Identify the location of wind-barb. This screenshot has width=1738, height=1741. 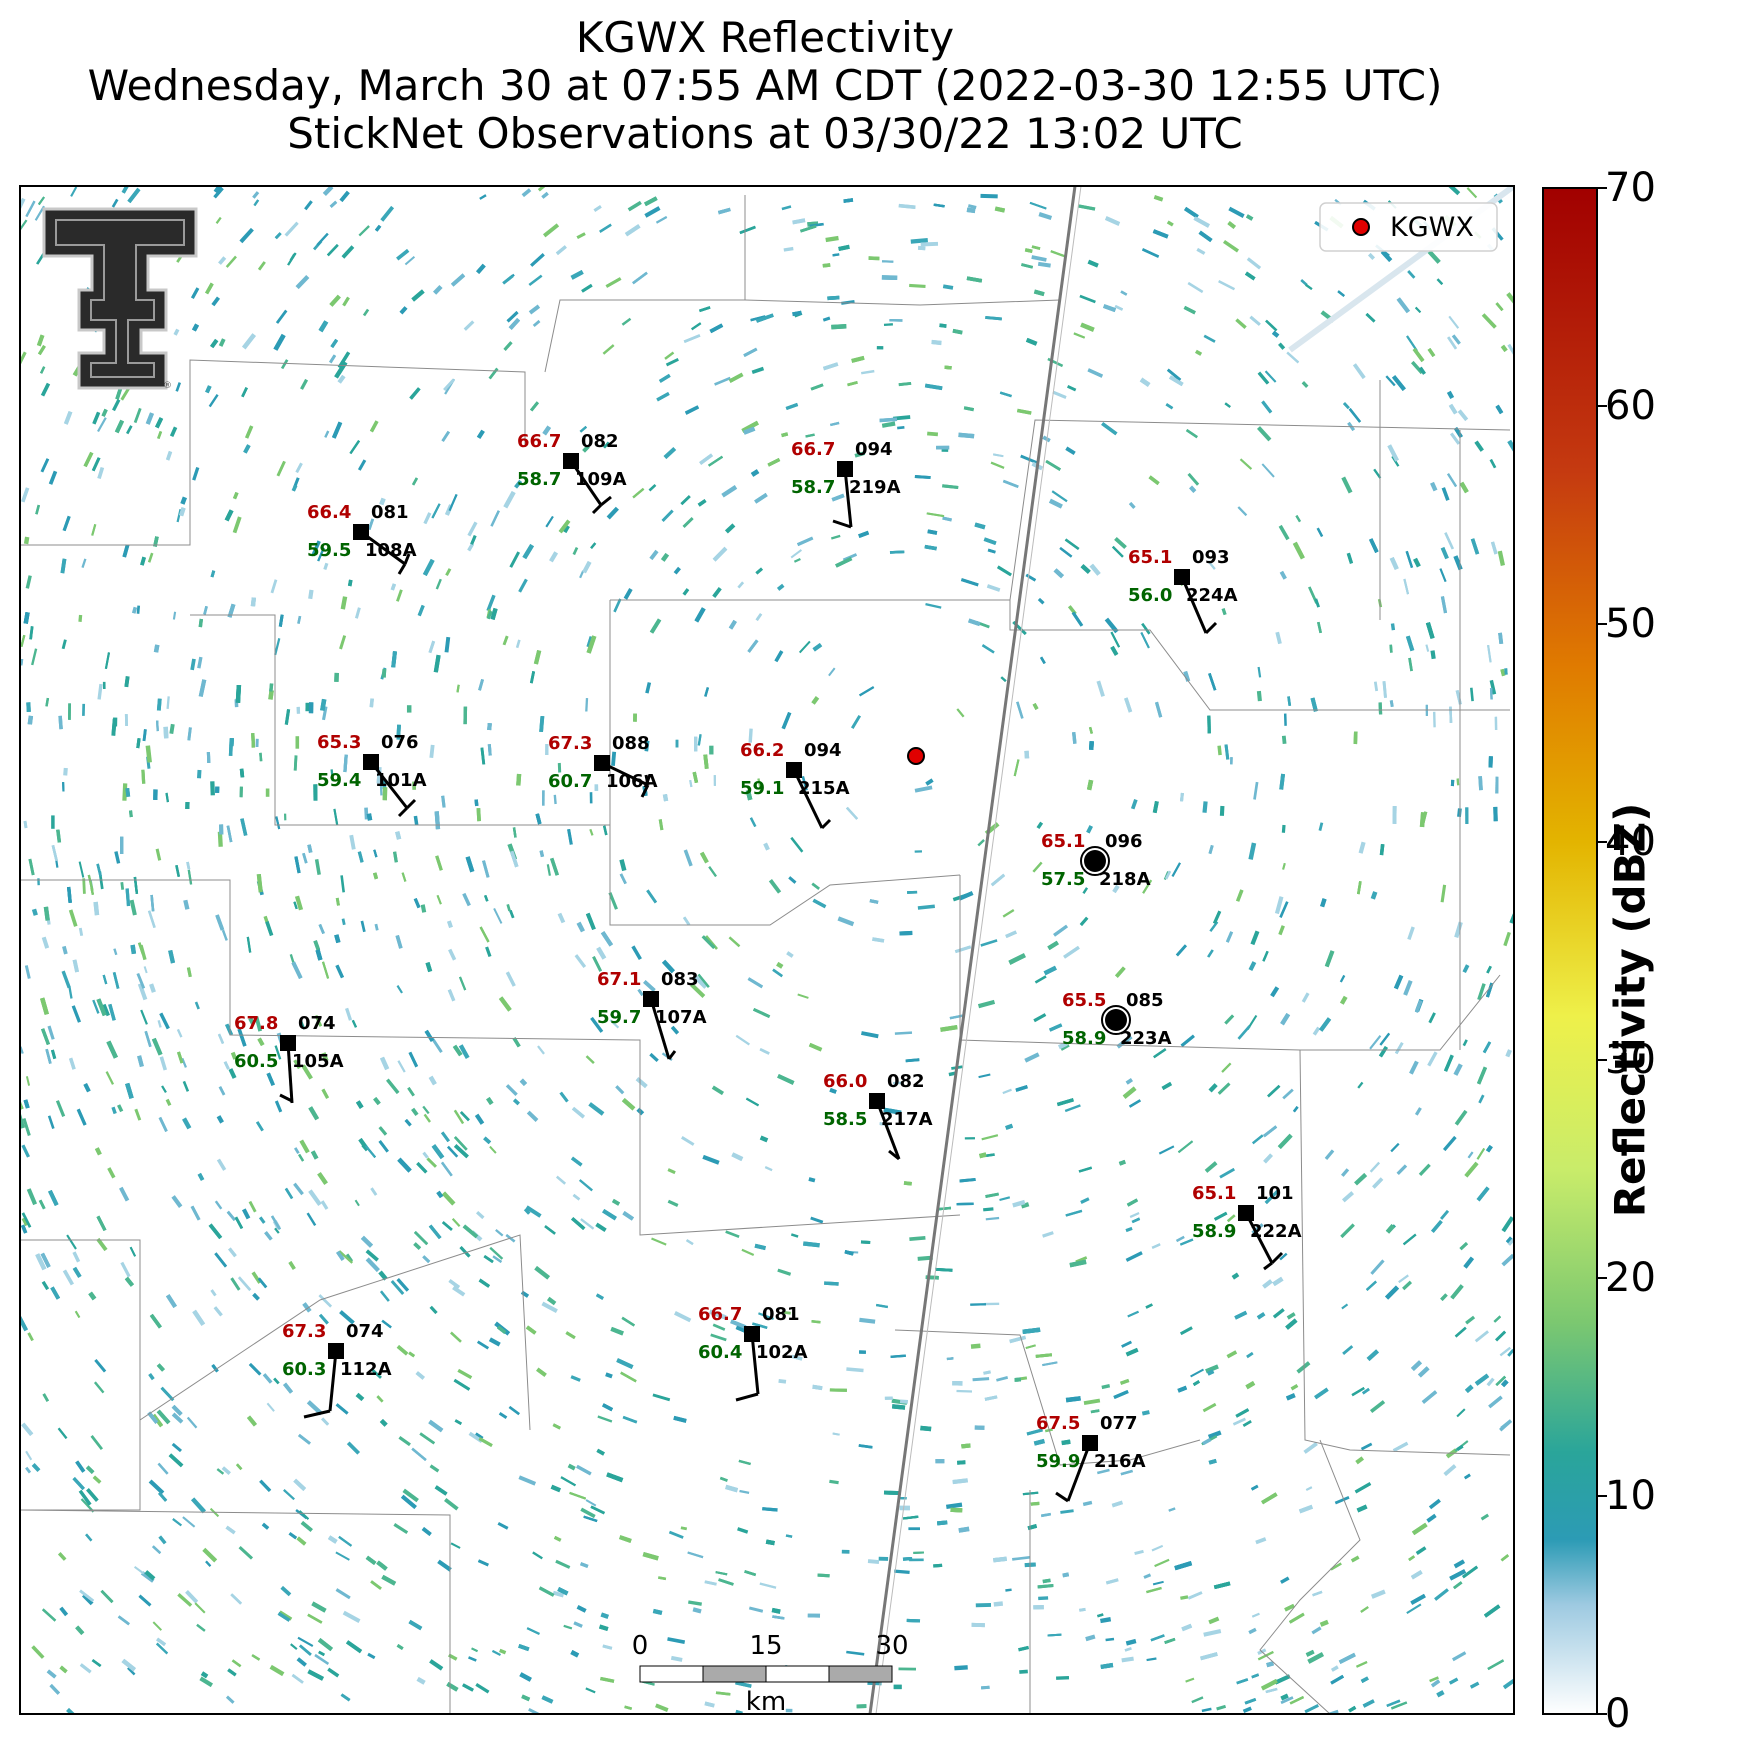
(1079, 1472).